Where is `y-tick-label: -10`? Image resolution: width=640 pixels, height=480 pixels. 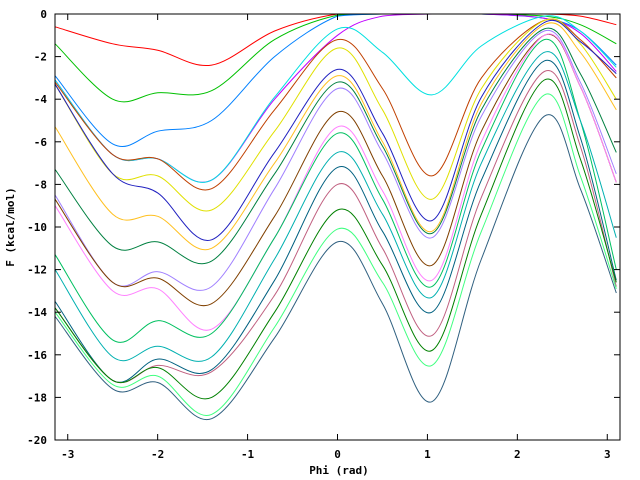 y-tick-label: -10 is located at coordinates (37, 227).